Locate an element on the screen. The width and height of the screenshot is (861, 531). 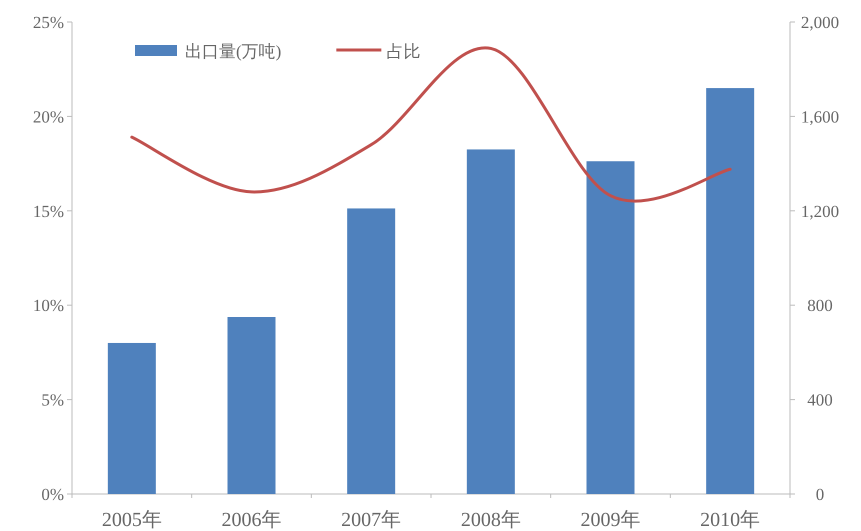
y-tick-label: 15% is located at coordinates (48, 211).